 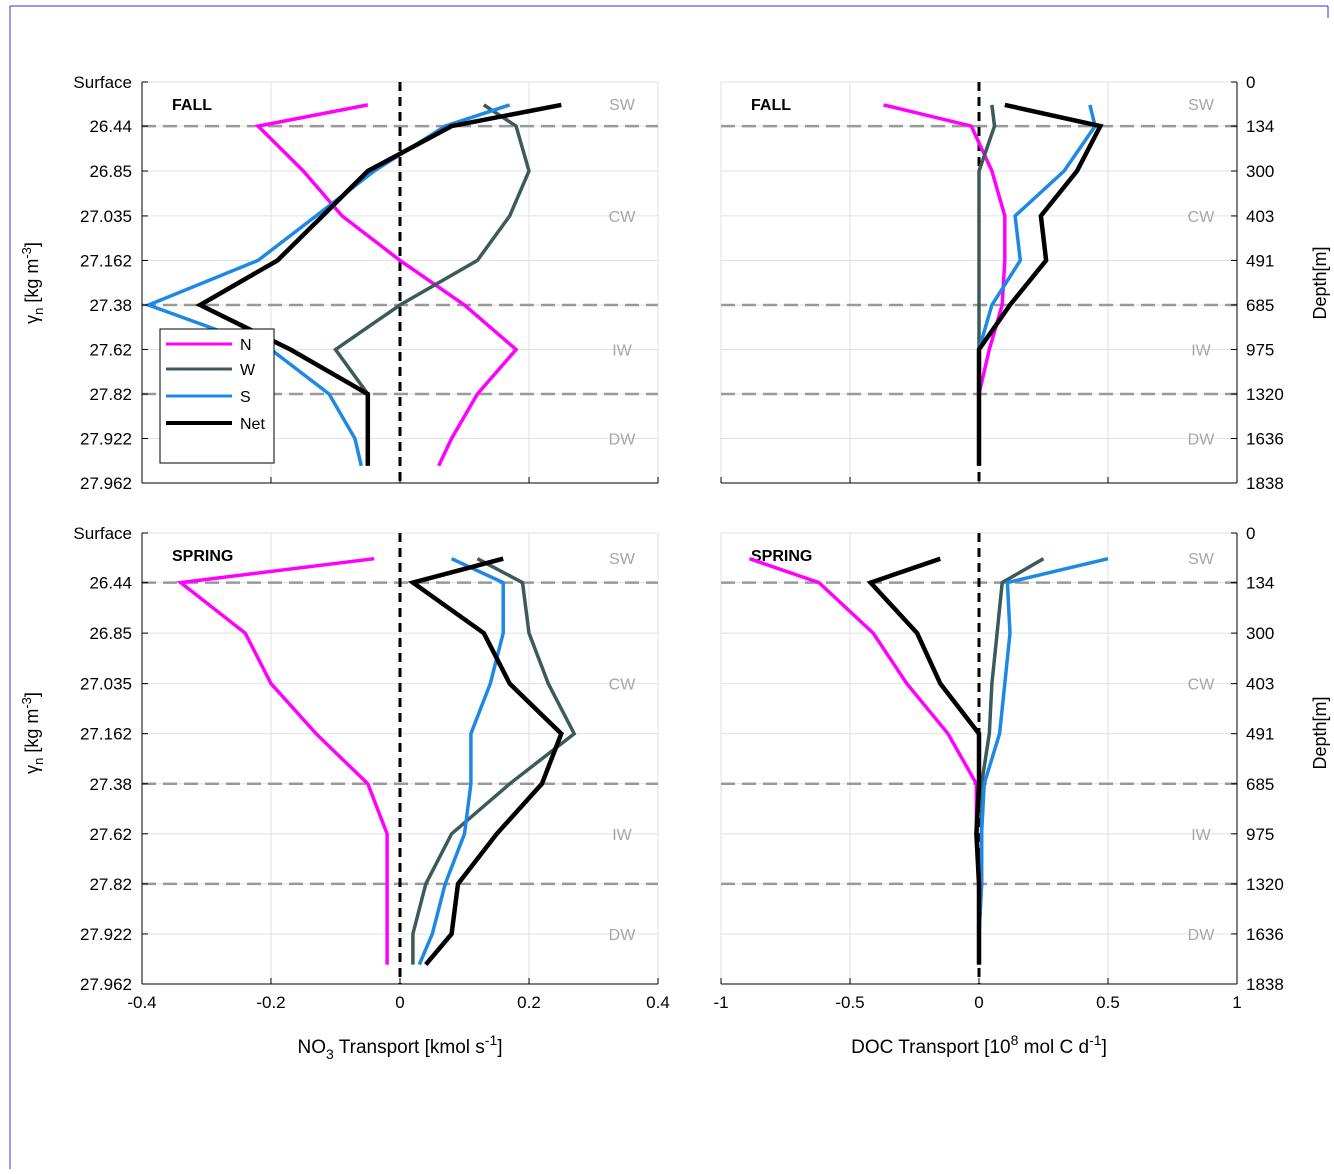 What do you see at coordinates (32, 283) in the screenshot?
I see `gamma-axis-label-top: γn [kg m-3]` at bounding box center [32, 283].